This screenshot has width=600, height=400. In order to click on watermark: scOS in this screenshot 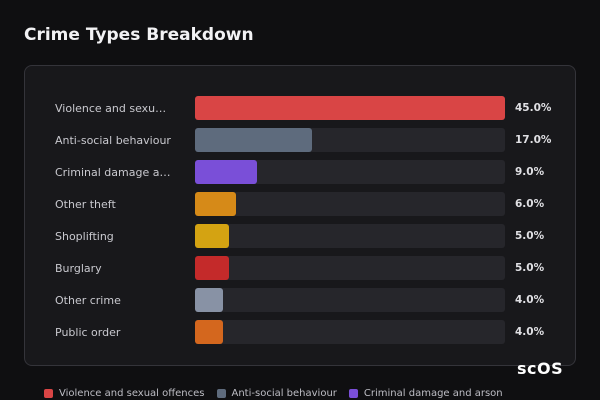, I will do `click(540, 368)`.